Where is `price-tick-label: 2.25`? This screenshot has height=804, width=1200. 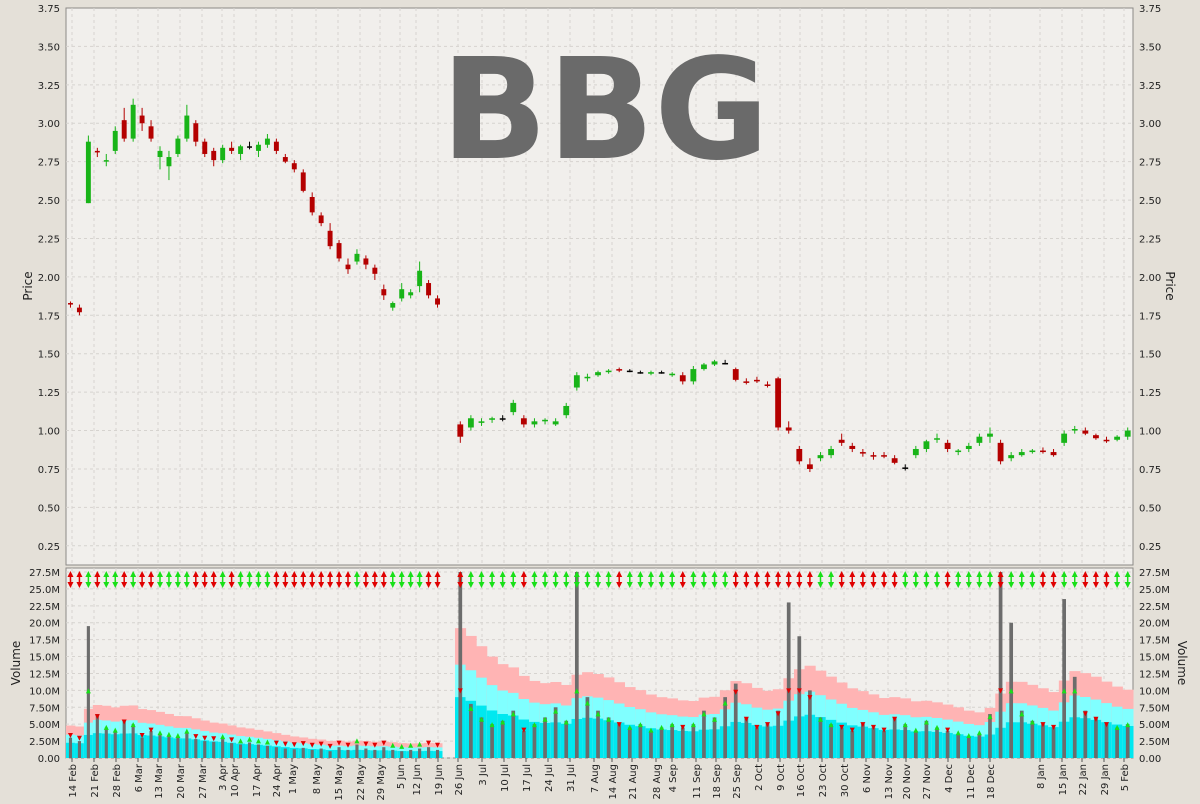
price-tick-label: 2.25 is located at coordinates (49, 239).